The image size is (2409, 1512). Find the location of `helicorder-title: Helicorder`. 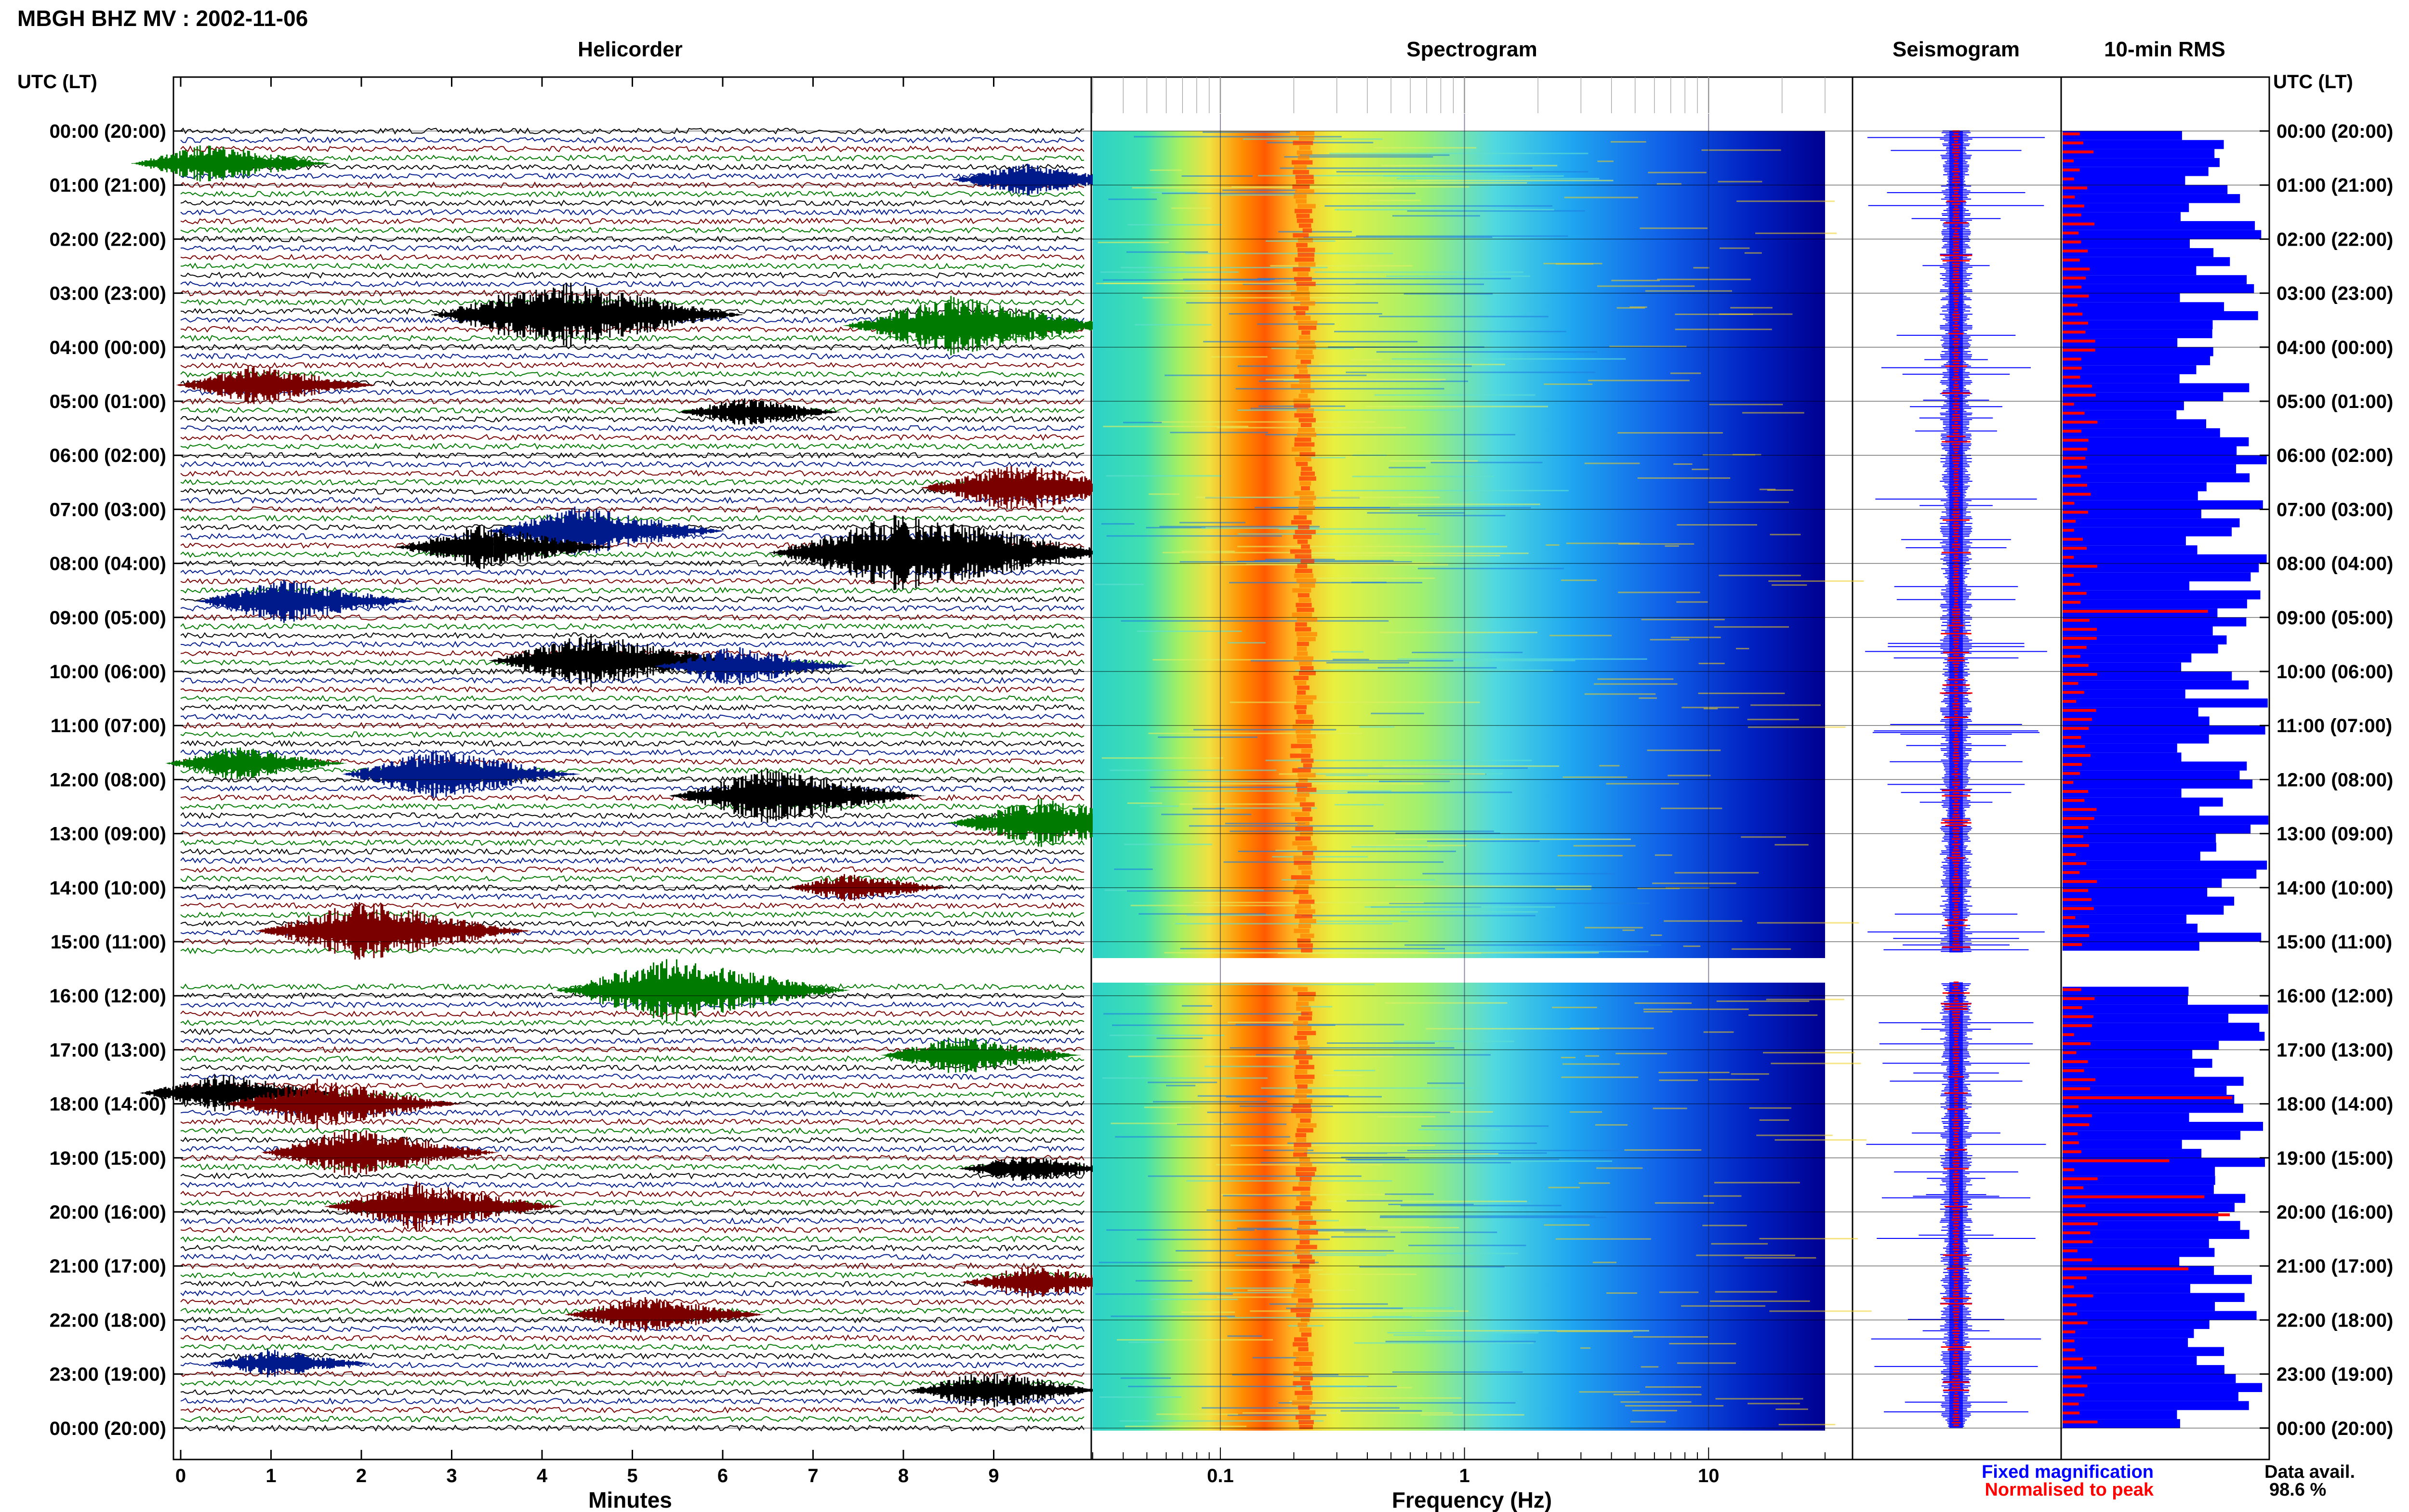

helicorder-title: Helicorder is located at coordinates (630, 49).